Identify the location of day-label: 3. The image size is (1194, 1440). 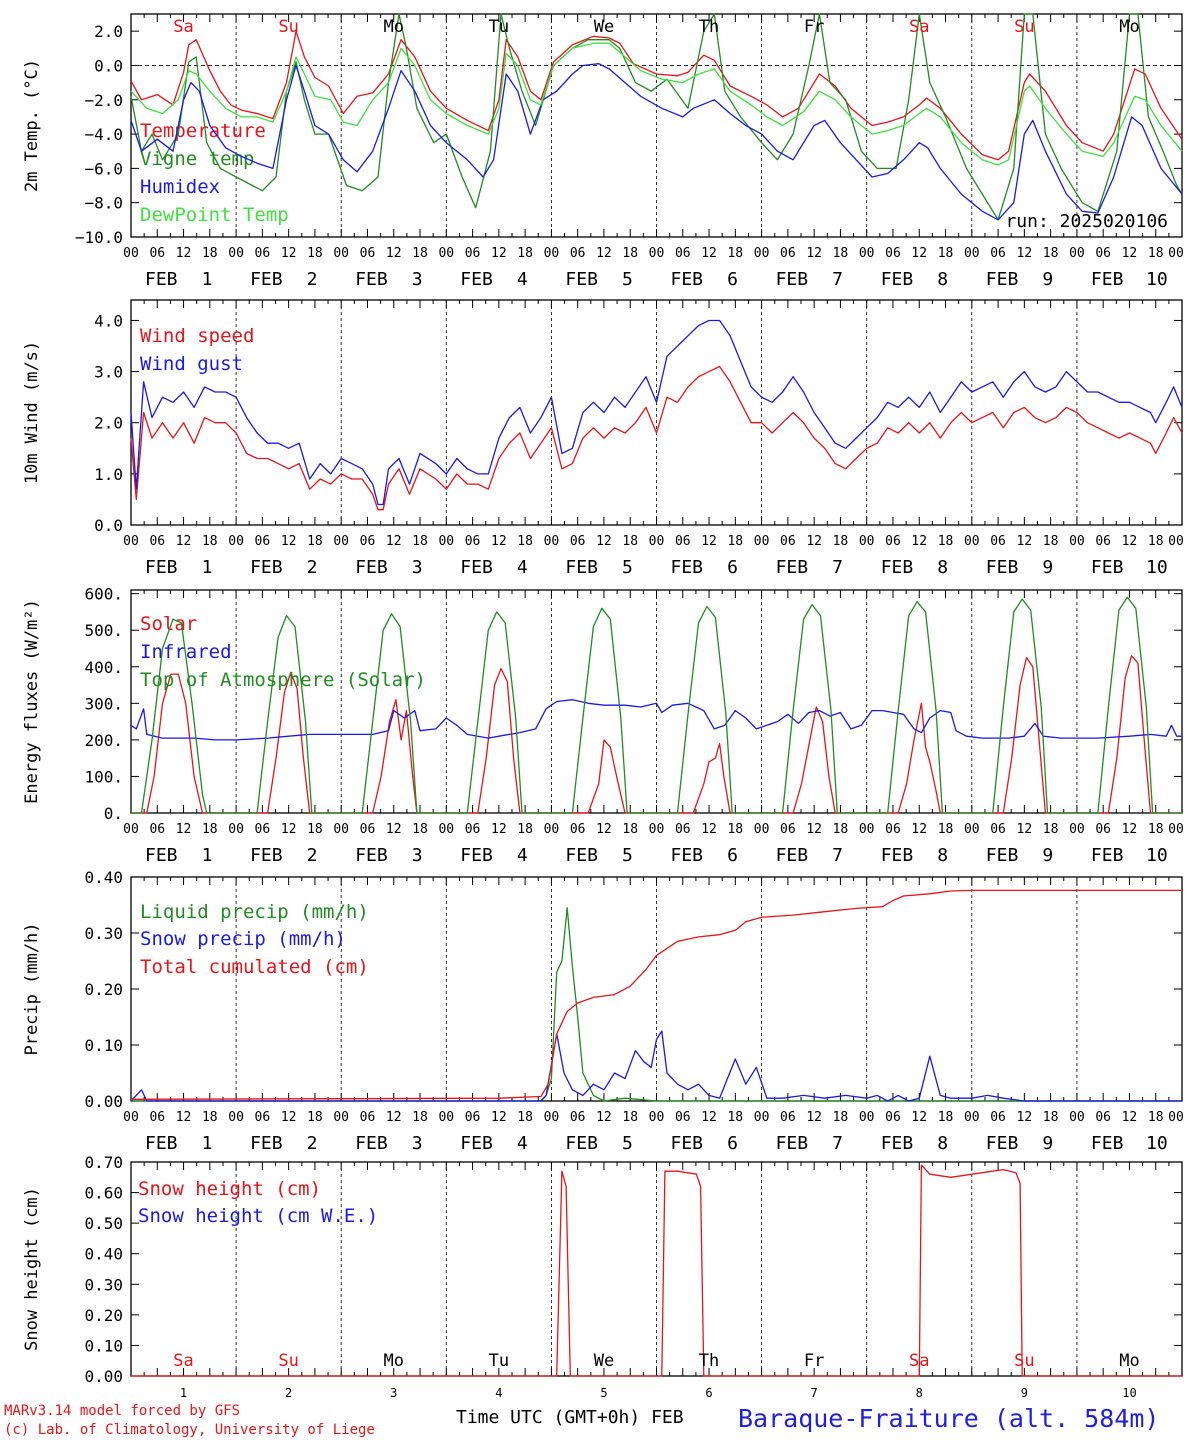
(417, 1143).